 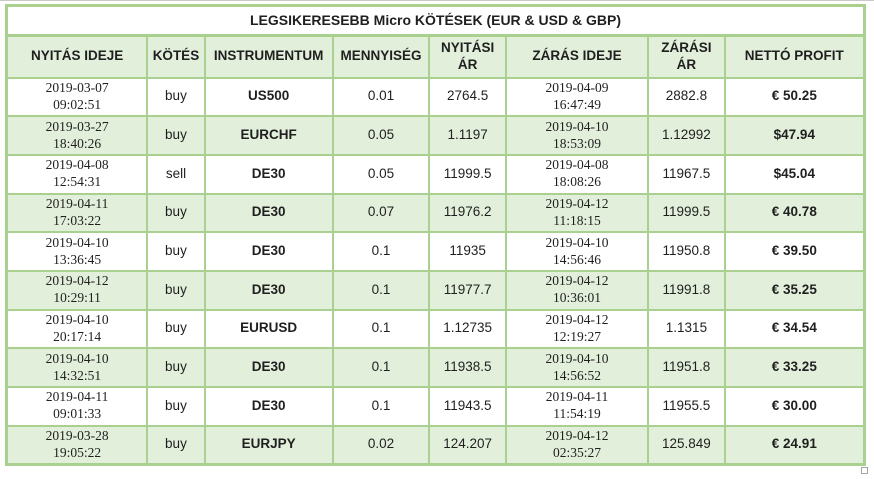 I want to click on cell-net-profit: € 33.25, so click(x=794, y=367).